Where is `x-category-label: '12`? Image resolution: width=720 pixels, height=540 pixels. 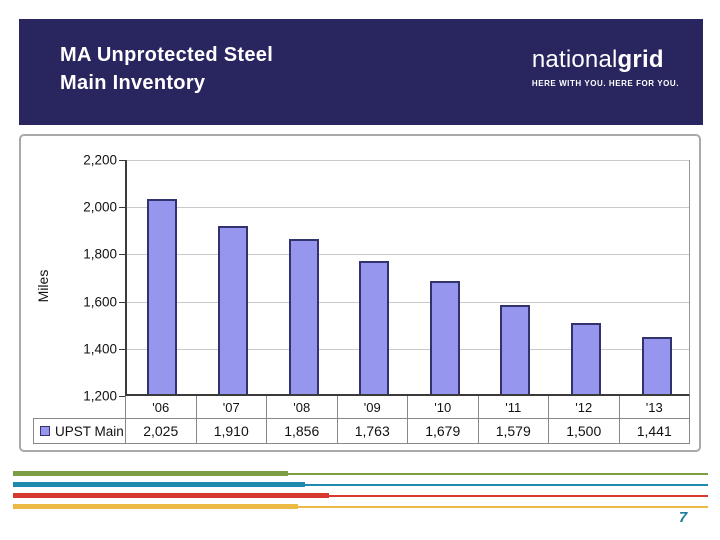 x-category-label: '12 is located at coordinates (584, 407).